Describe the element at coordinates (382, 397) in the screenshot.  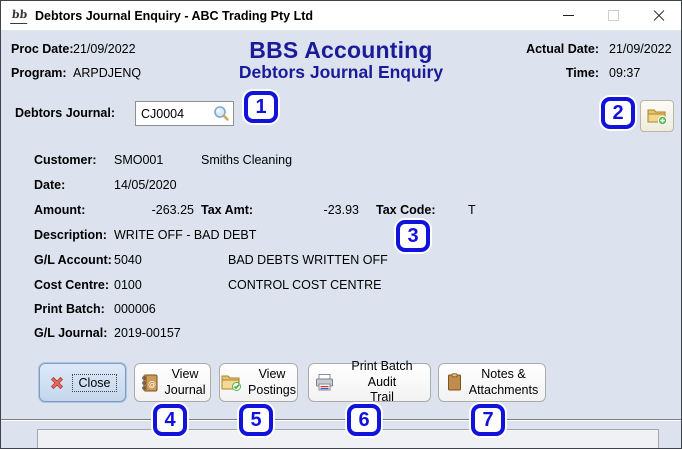
I see `print-batch-audit-line2: Trail` at that location.